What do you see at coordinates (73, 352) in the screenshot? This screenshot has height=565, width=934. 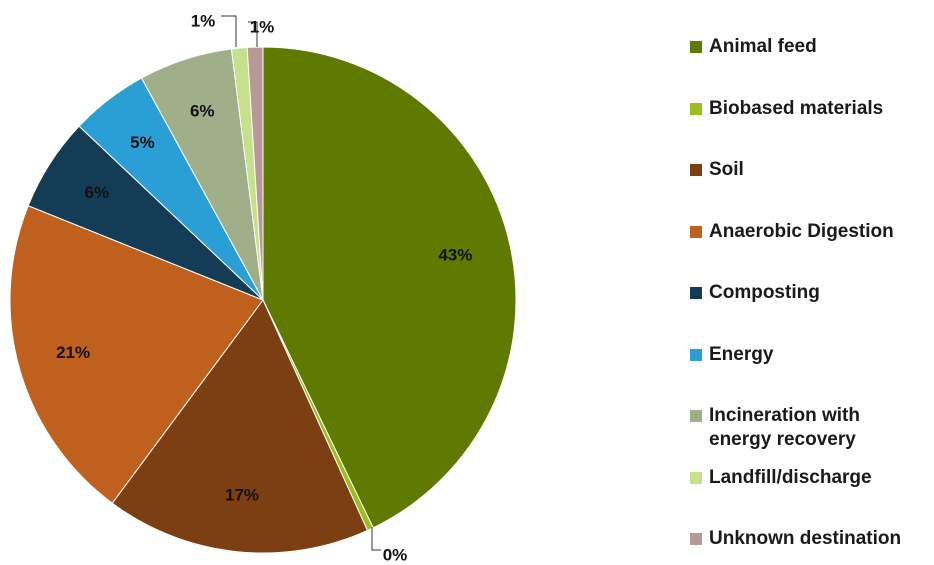 I see `data-label: 21%` at bounding box center [73, 352].